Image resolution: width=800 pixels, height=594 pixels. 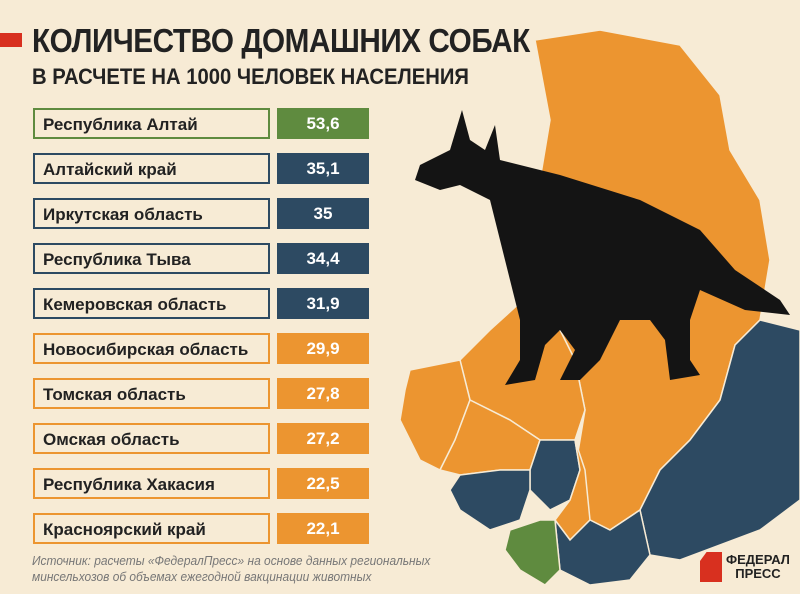 What do you see at coordinates (151, 258) in the screenshot?
I see `region-name: Республика Тыва` at bounding box center [151, 258].